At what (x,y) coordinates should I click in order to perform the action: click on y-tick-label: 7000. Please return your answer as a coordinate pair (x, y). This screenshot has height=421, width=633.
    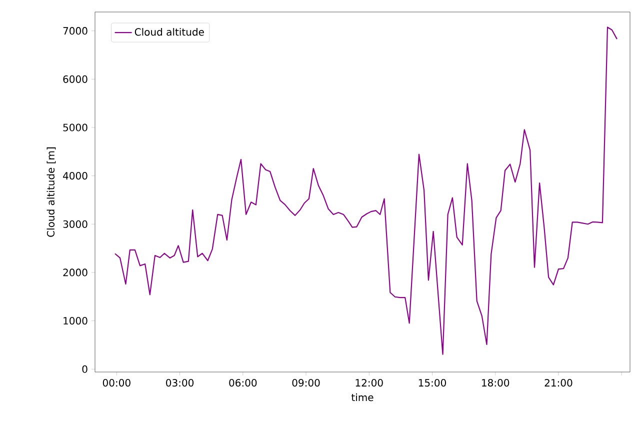
    Looking at the image, I should click on (75, 31).